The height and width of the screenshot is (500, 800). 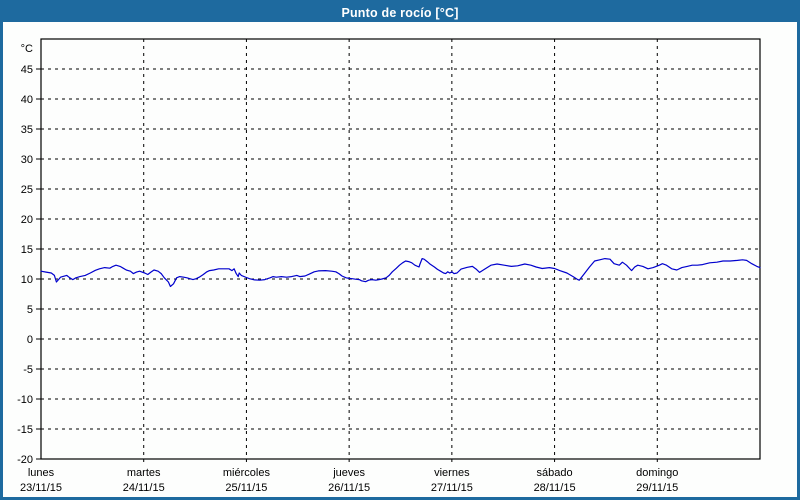 I want to click on y-tick-label: 0, so click(x=30, y=340).